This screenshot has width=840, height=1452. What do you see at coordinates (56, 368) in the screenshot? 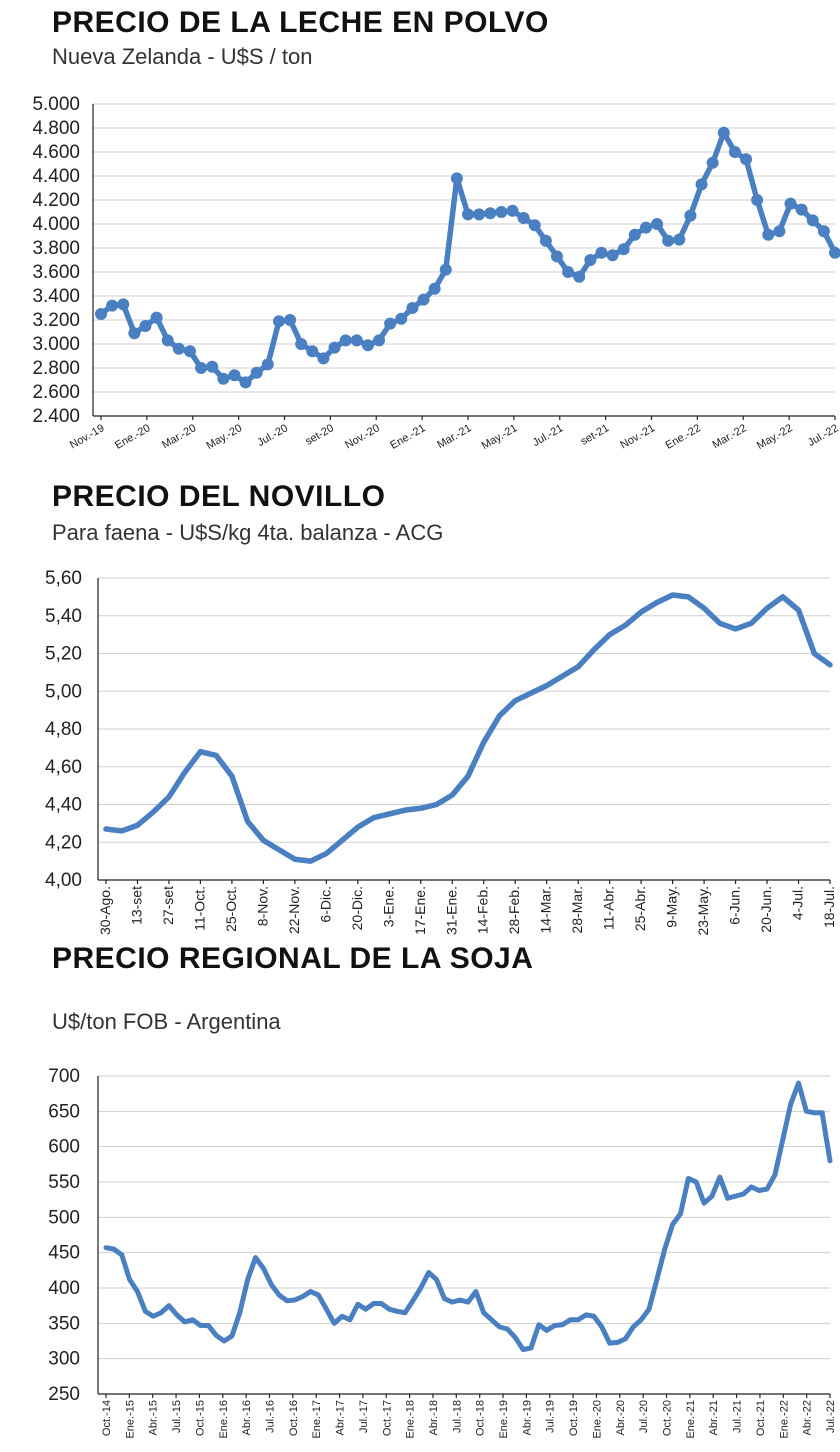
I see `y-tick-label: 2.800` at bounding box center [56, 368].